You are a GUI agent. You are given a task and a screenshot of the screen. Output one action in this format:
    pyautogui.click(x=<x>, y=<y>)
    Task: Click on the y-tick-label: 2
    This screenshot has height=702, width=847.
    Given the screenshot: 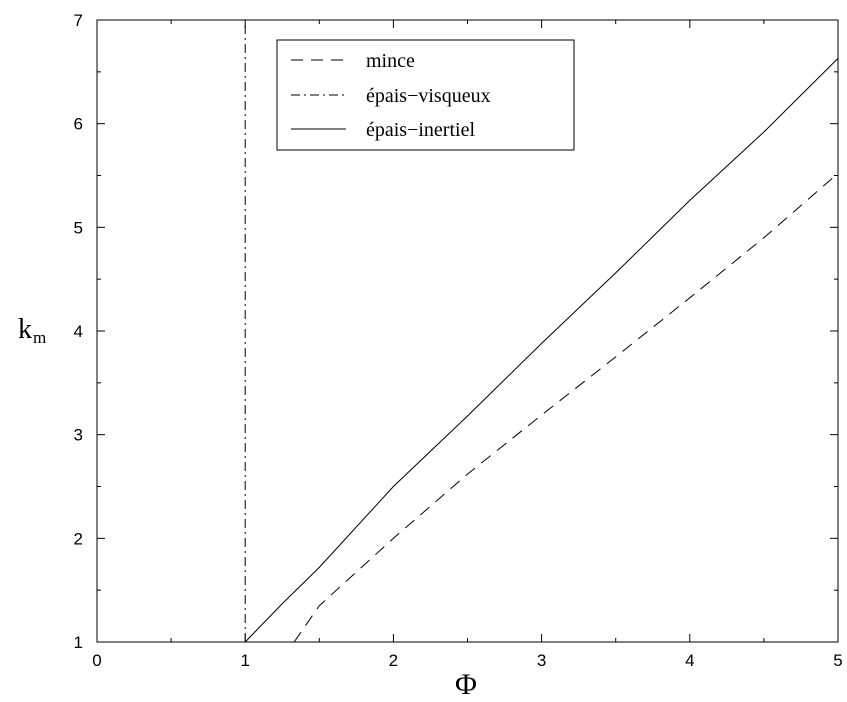 What is the action you would take?
    pyautogui.click(x=78, y=538)
    